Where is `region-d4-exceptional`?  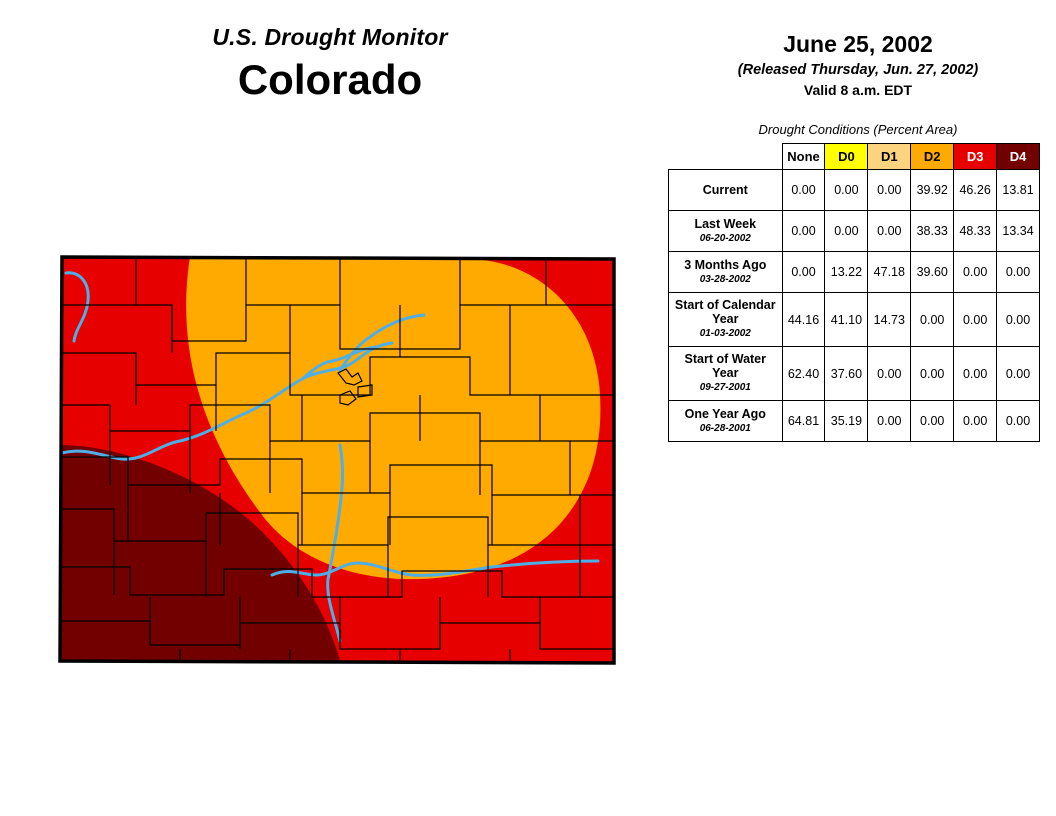 region-d4-exceptional is located at coordinates (200, 553).